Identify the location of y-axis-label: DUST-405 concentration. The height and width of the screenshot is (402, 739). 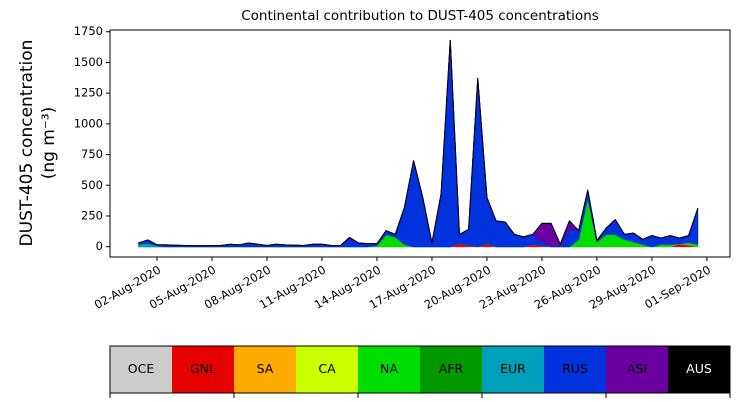
(27, 143).